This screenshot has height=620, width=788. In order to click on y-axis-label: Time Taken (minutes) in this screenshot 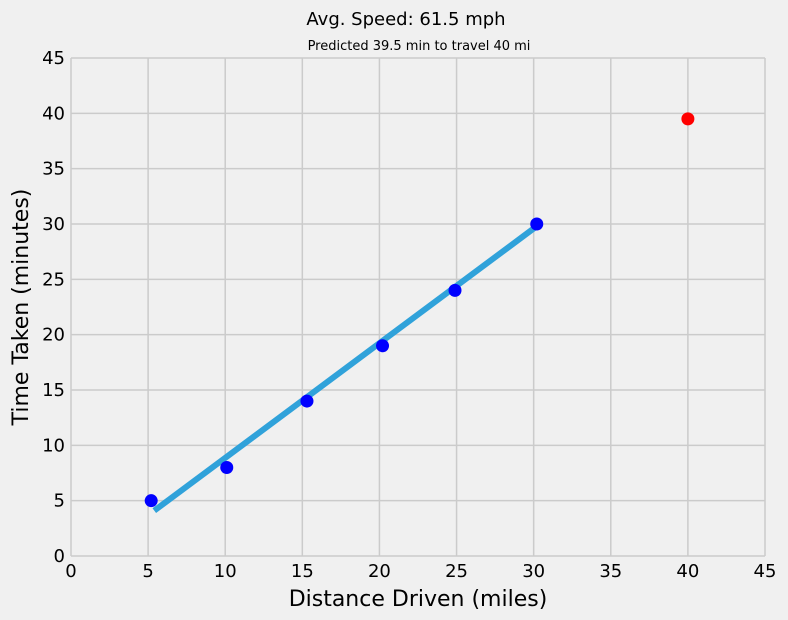, I will do `click(21, 308)`.